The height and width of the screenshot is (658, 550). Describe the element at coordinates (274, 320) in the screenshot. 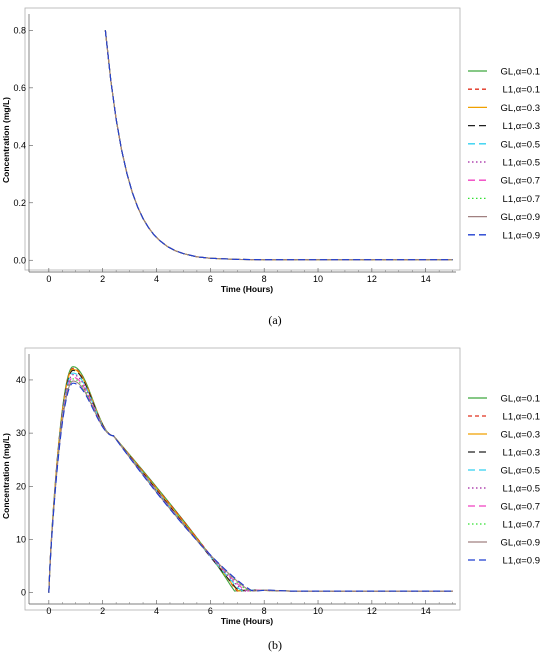

I see `figure-caption: (a)` at that location.